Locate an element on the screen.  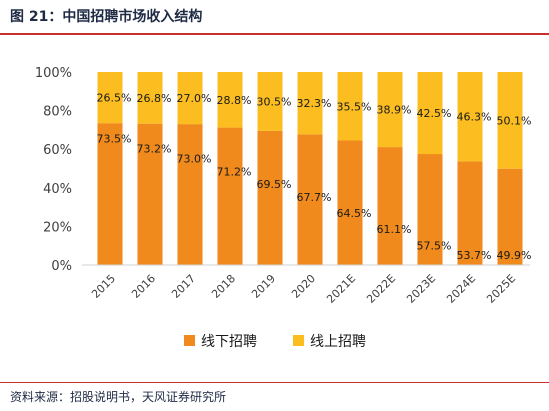
x-tick-label: 2020 is located at coordinates (303, 286).